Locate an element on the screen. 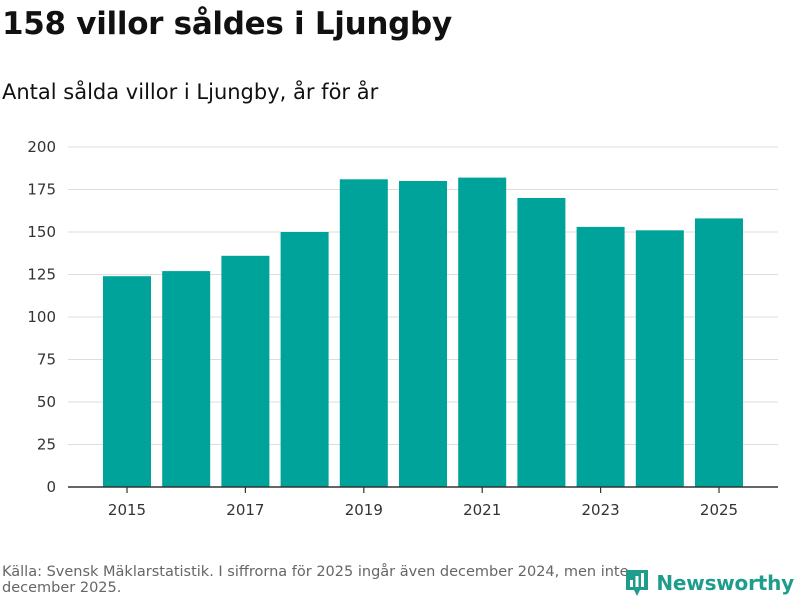 The height and width of the screenshot is (600, 800). y-tick-label: 75 is located at coordinates (46, 360).